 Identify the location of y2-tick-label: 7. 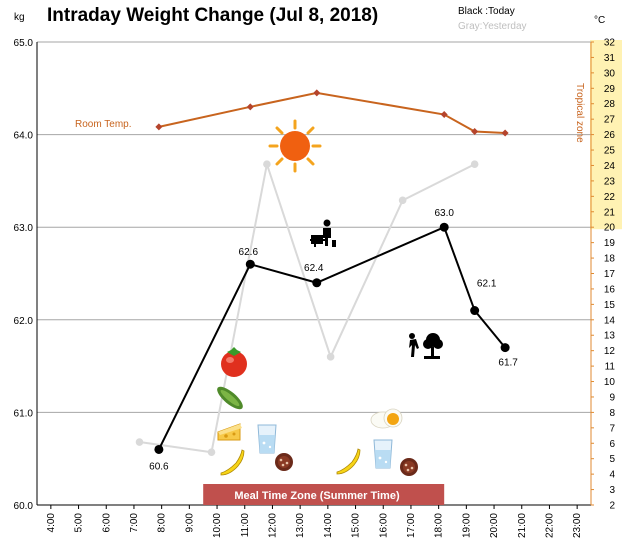
(612, 428).